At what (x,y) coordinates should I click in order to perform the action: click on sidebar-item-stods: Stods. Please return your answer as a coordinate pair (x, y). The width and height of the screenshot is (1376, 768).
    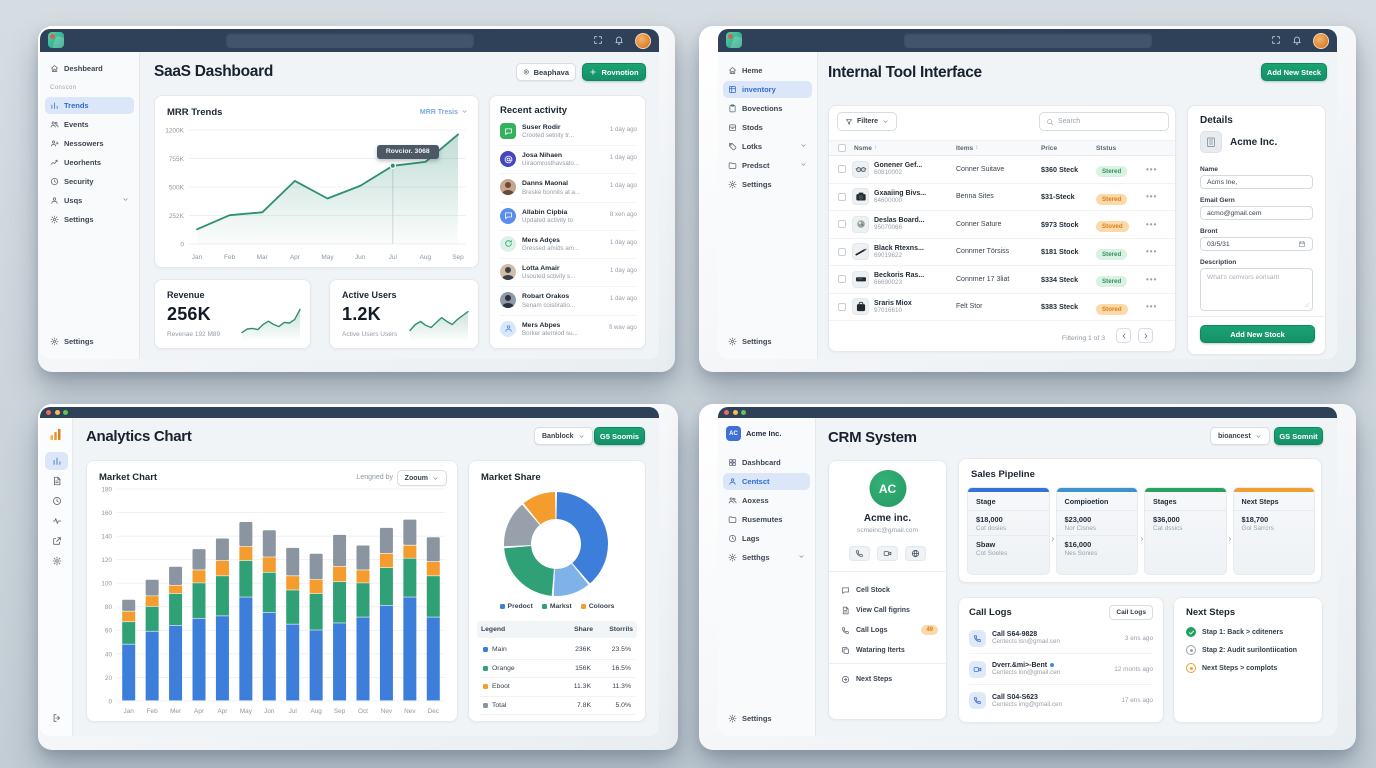
    Looking at the image, I should click on (767, 127).